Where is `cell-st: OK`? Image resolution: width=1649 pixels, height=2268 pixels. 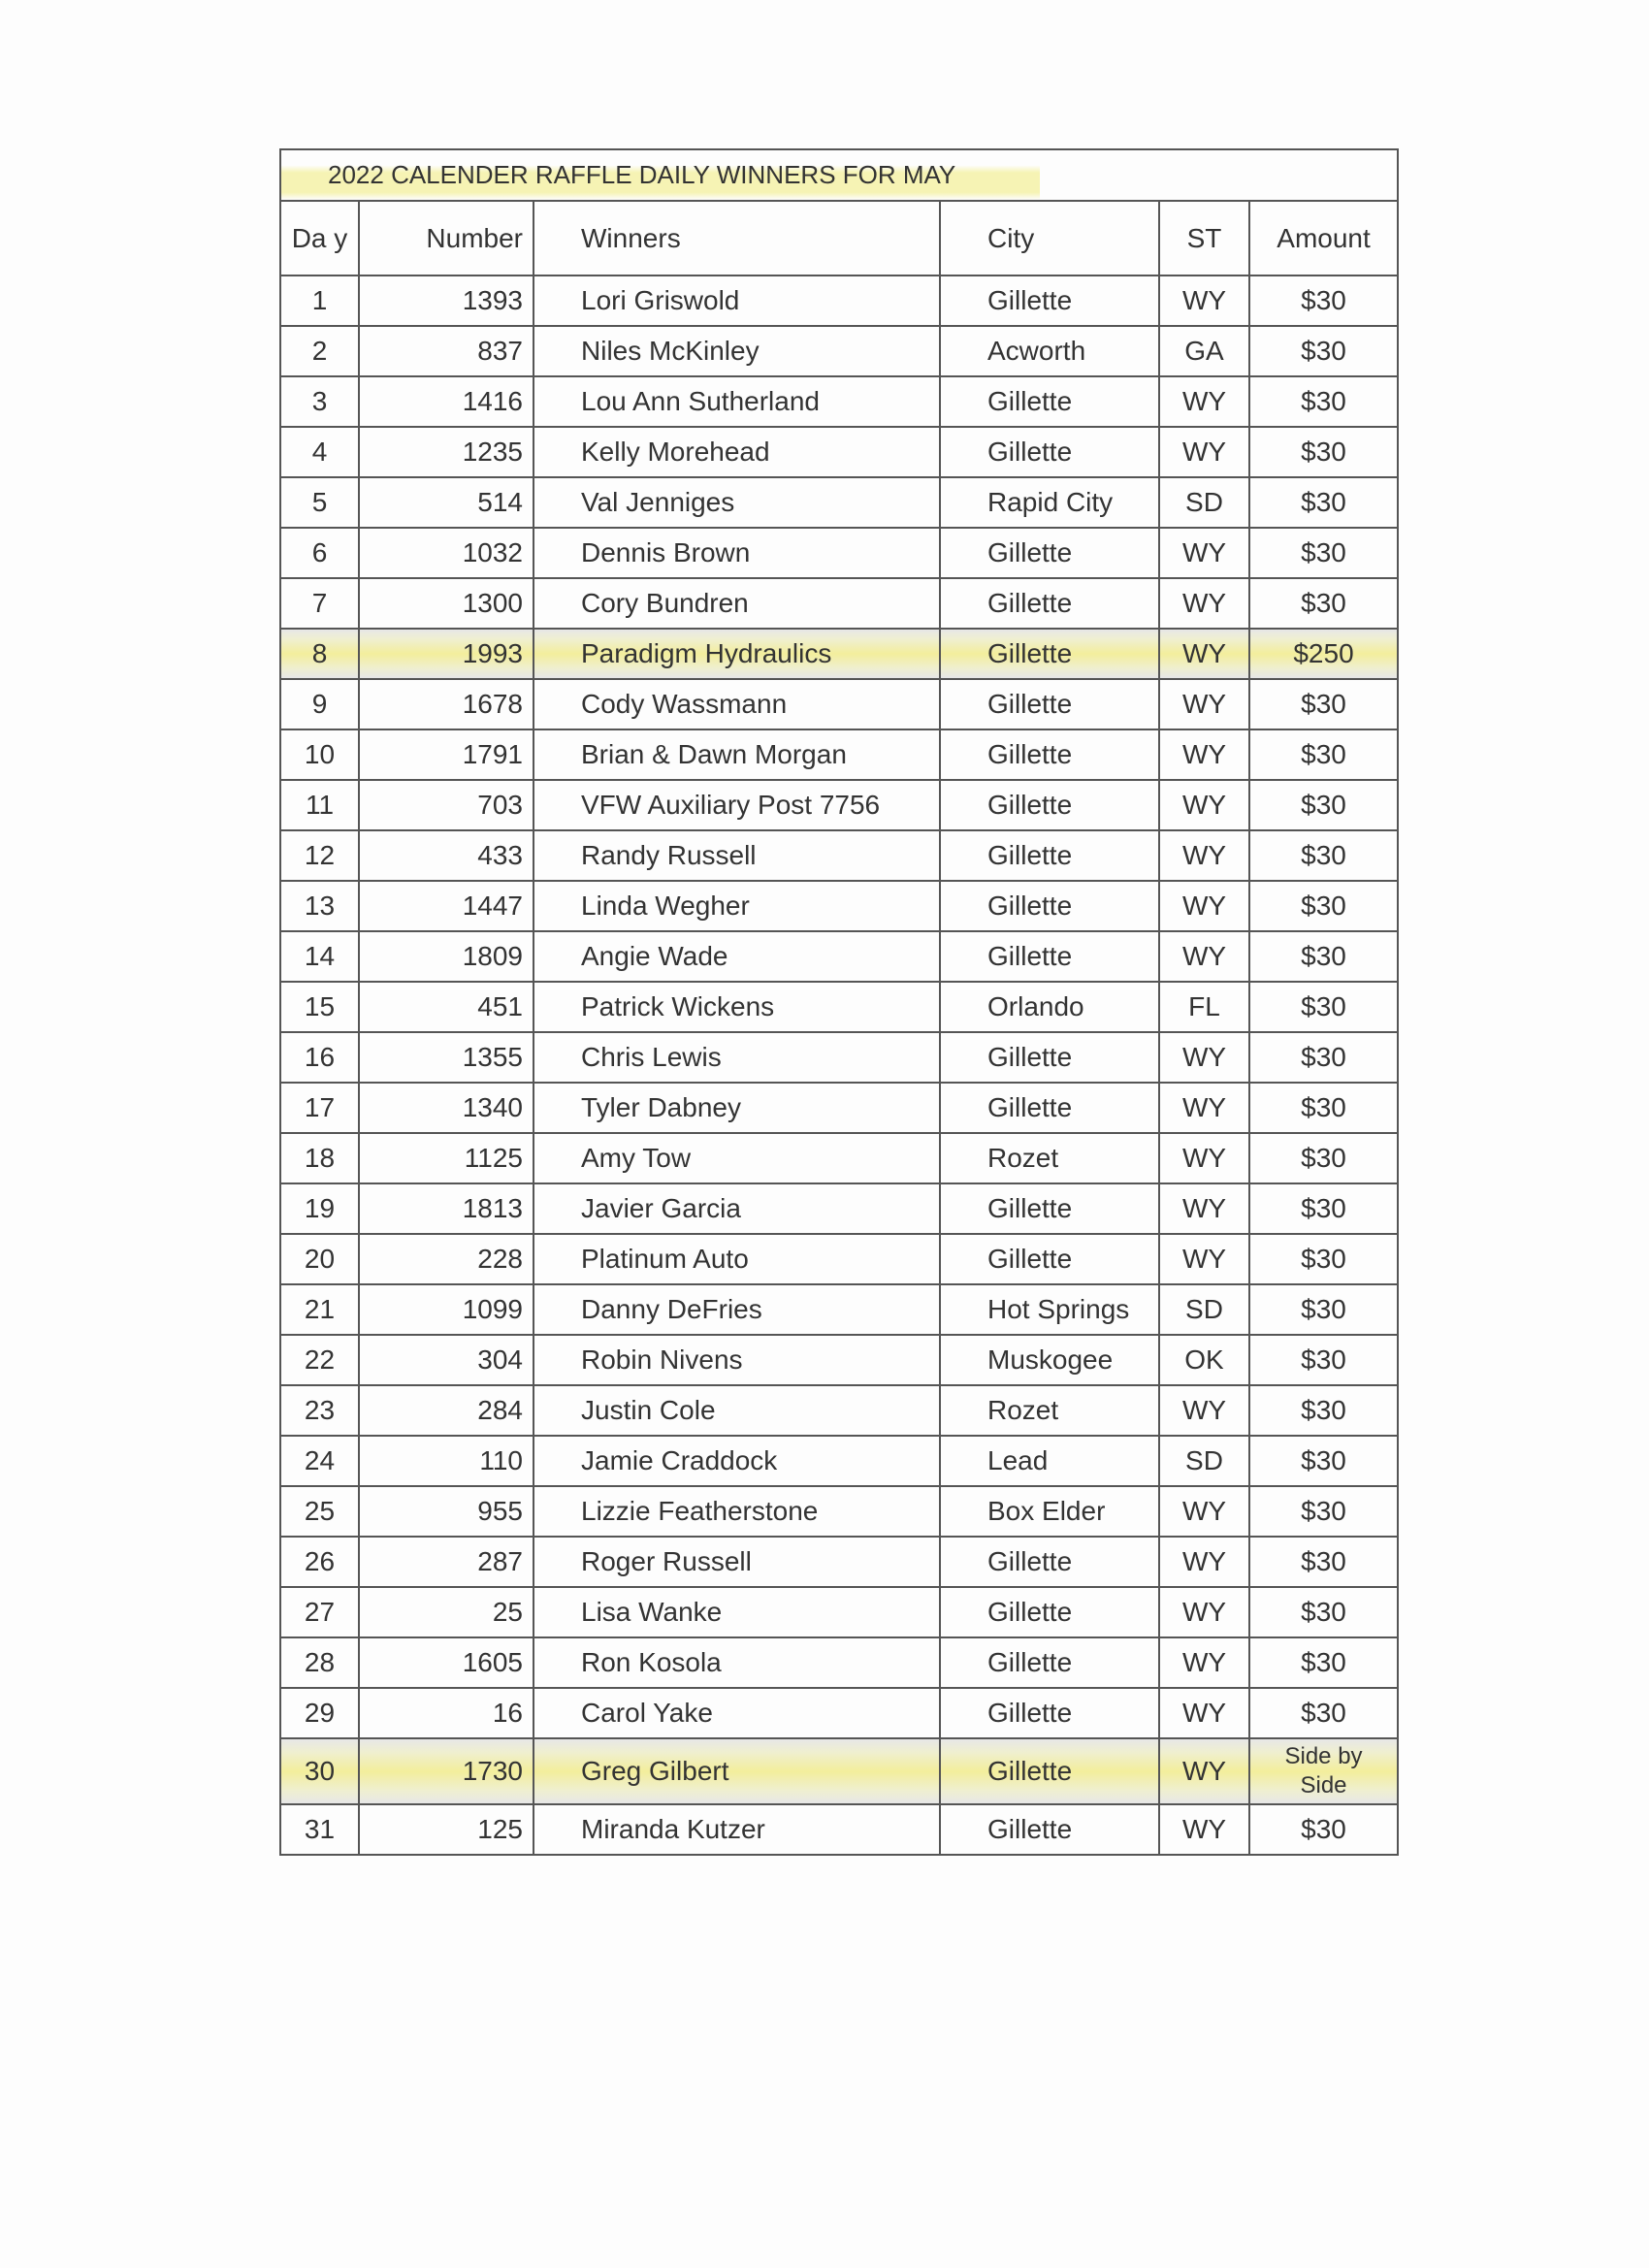
cell-st: OK is located at coordinates (1204, 1360).